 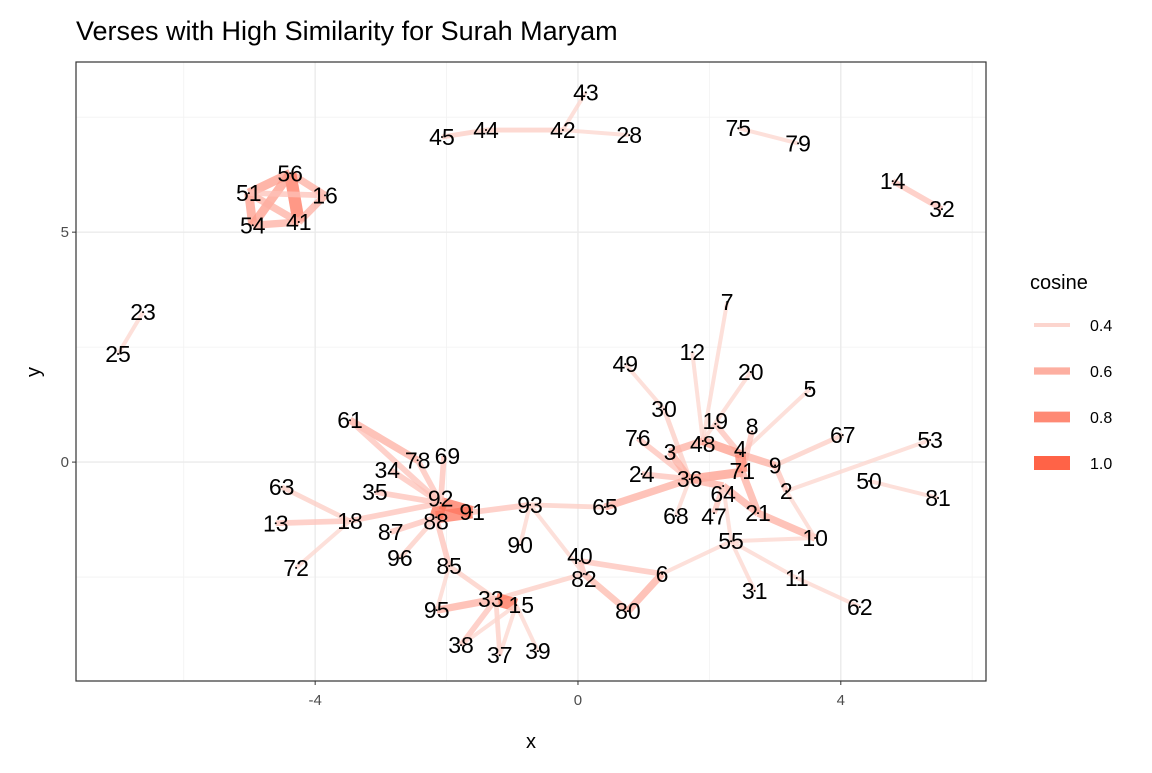 What do you see at coordinates (500, 655) in the screenshot?
I see `node-label-37: 37` at bounding box center [500, 655].